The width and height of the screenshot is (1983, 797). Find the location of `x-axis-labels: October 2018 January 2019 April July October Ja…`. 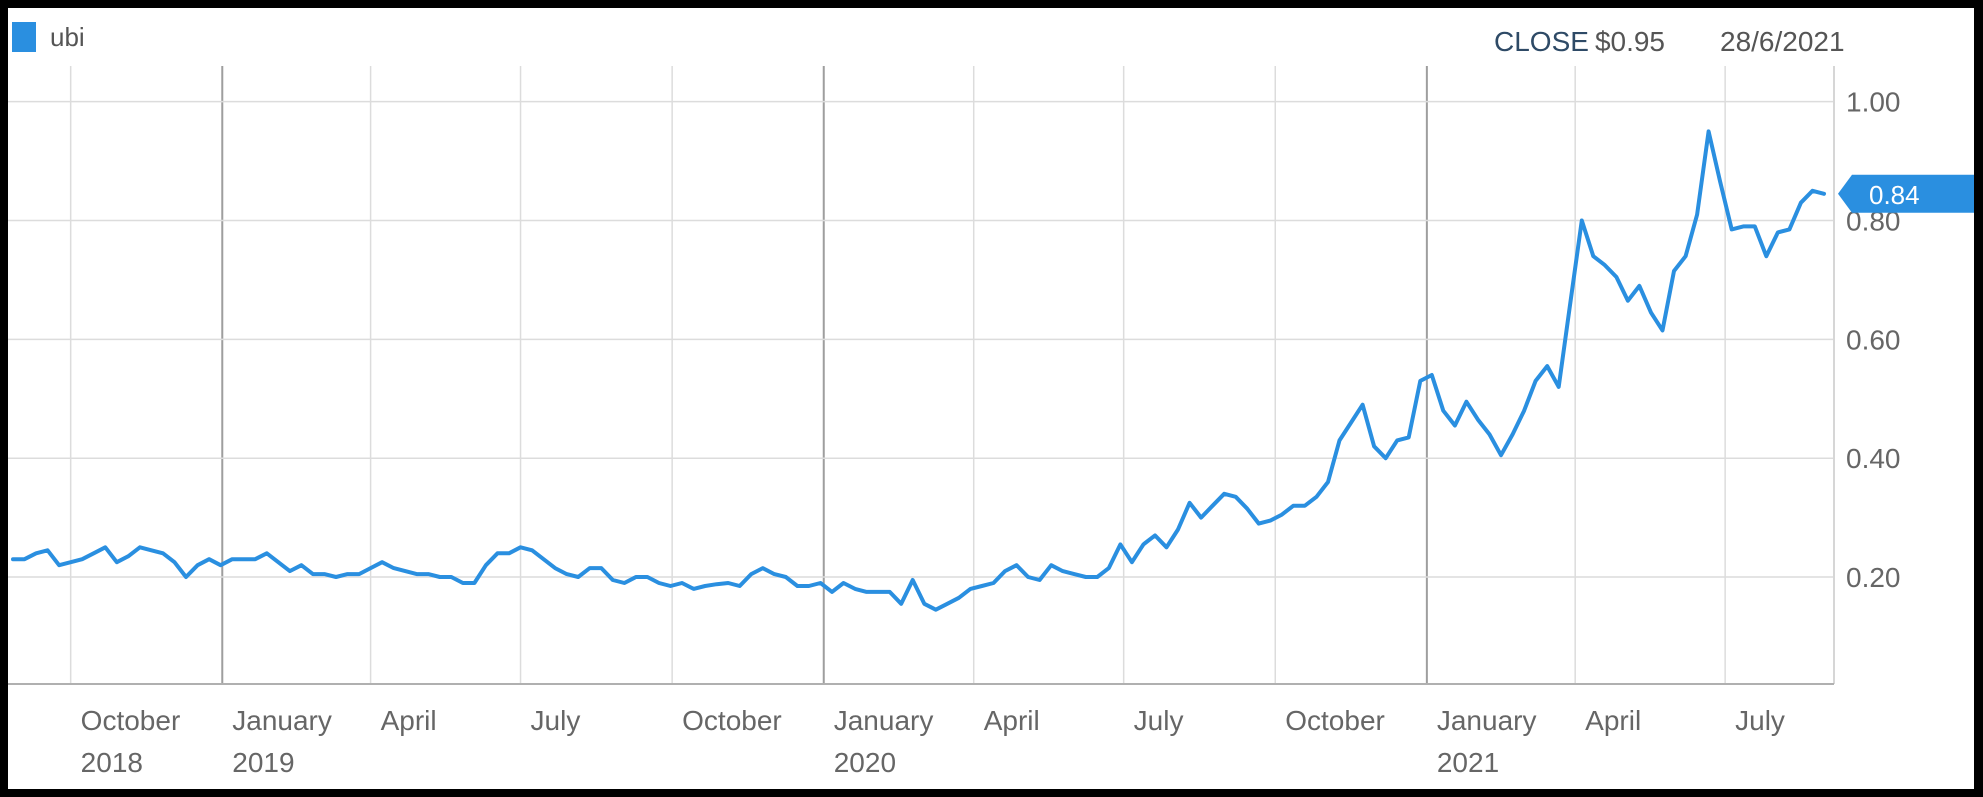

x-axis-labels: October 2018 January 2019 April July October Ja… is located at coordinates (933, 741).